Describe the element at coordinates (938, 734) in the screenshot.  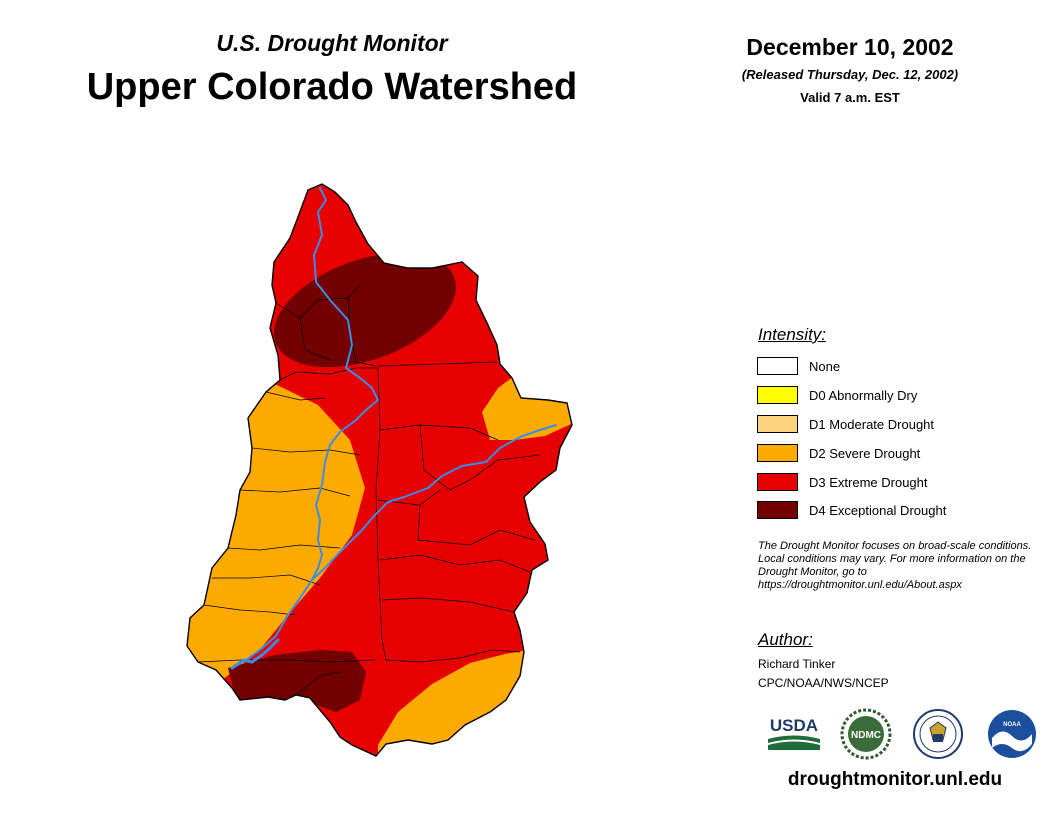
I see `commerce-seal-logo` at that location.